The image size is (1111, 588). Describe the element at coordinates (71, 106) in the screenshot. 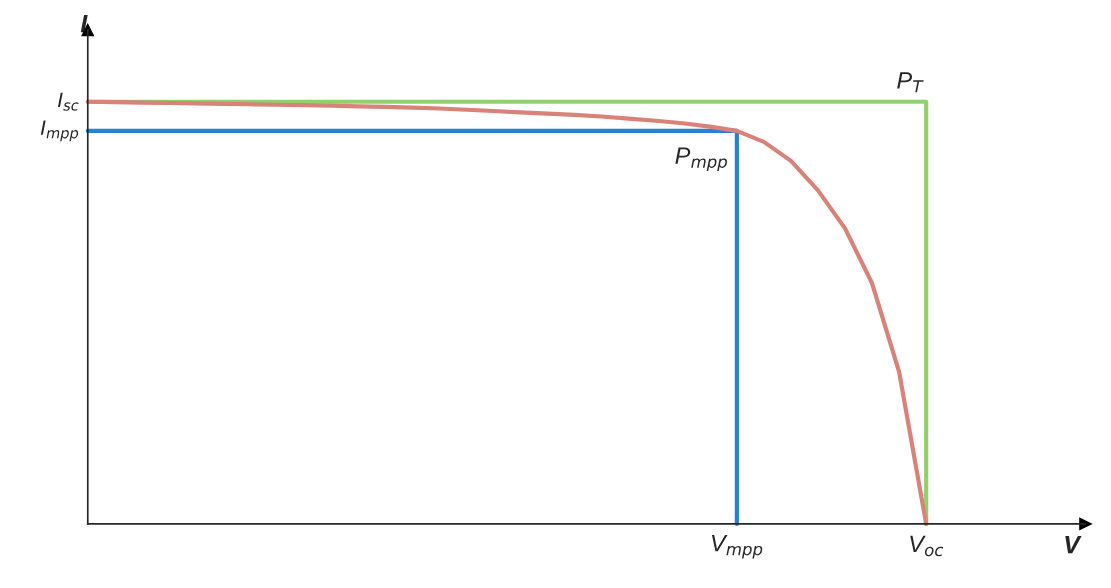

I see `text: sc` at that location.